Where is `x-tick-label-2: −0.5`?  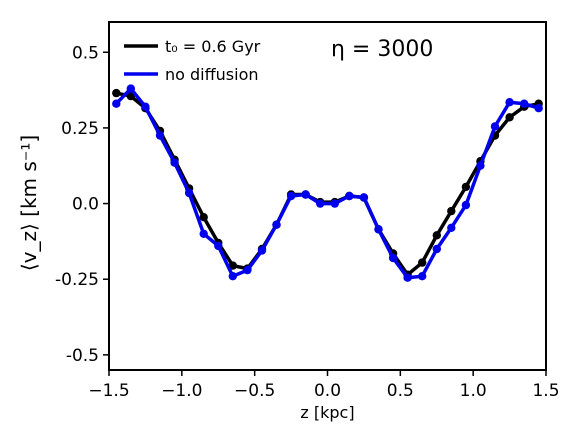
x-tick-label-2: −0.5 is located at coordinates (254, 391).